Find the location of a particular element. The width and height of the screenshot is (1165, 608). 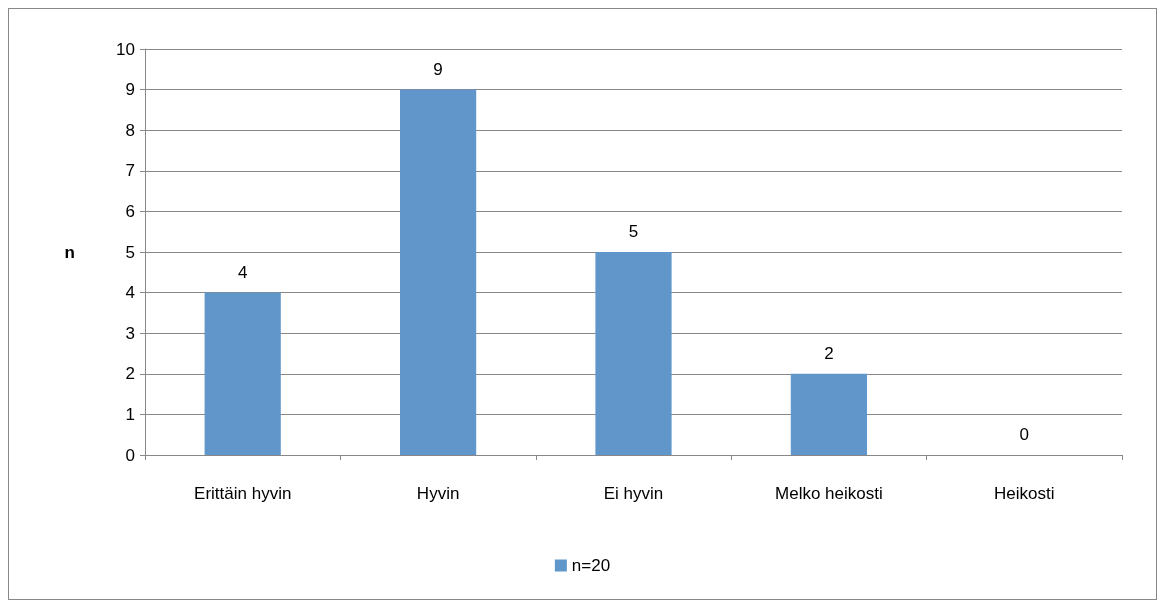

data-label: 5 is located at coordinates (633, 231).